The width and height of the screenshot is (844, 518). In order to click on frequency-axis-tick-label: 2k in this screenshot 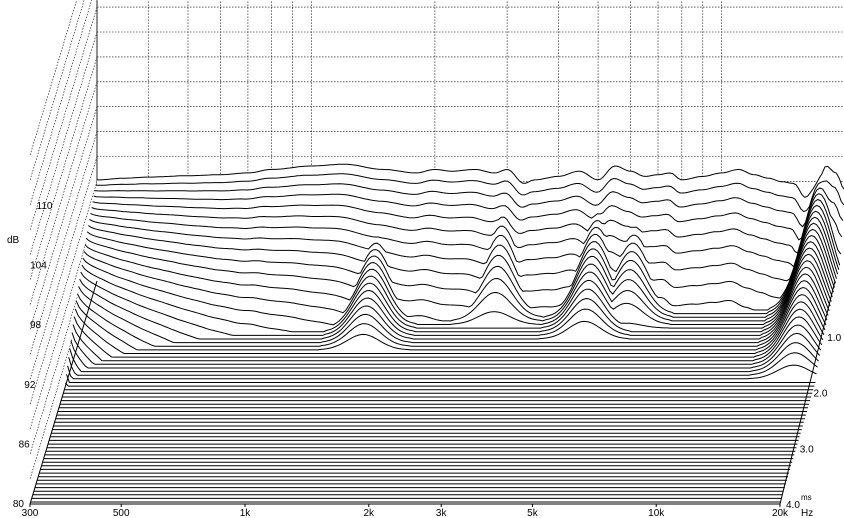, I will do `click(370, 513)`.